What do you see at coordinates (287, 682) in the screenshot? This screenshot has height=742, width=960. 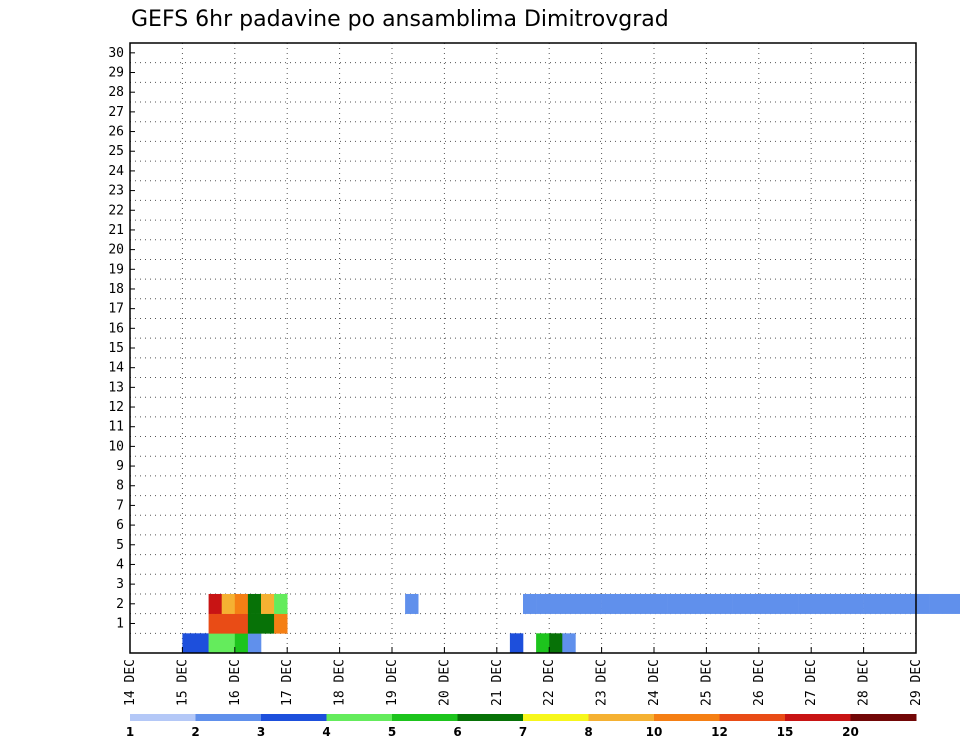 I see `x-tick-label: 17 DEC` at bounding box center [287, 682].